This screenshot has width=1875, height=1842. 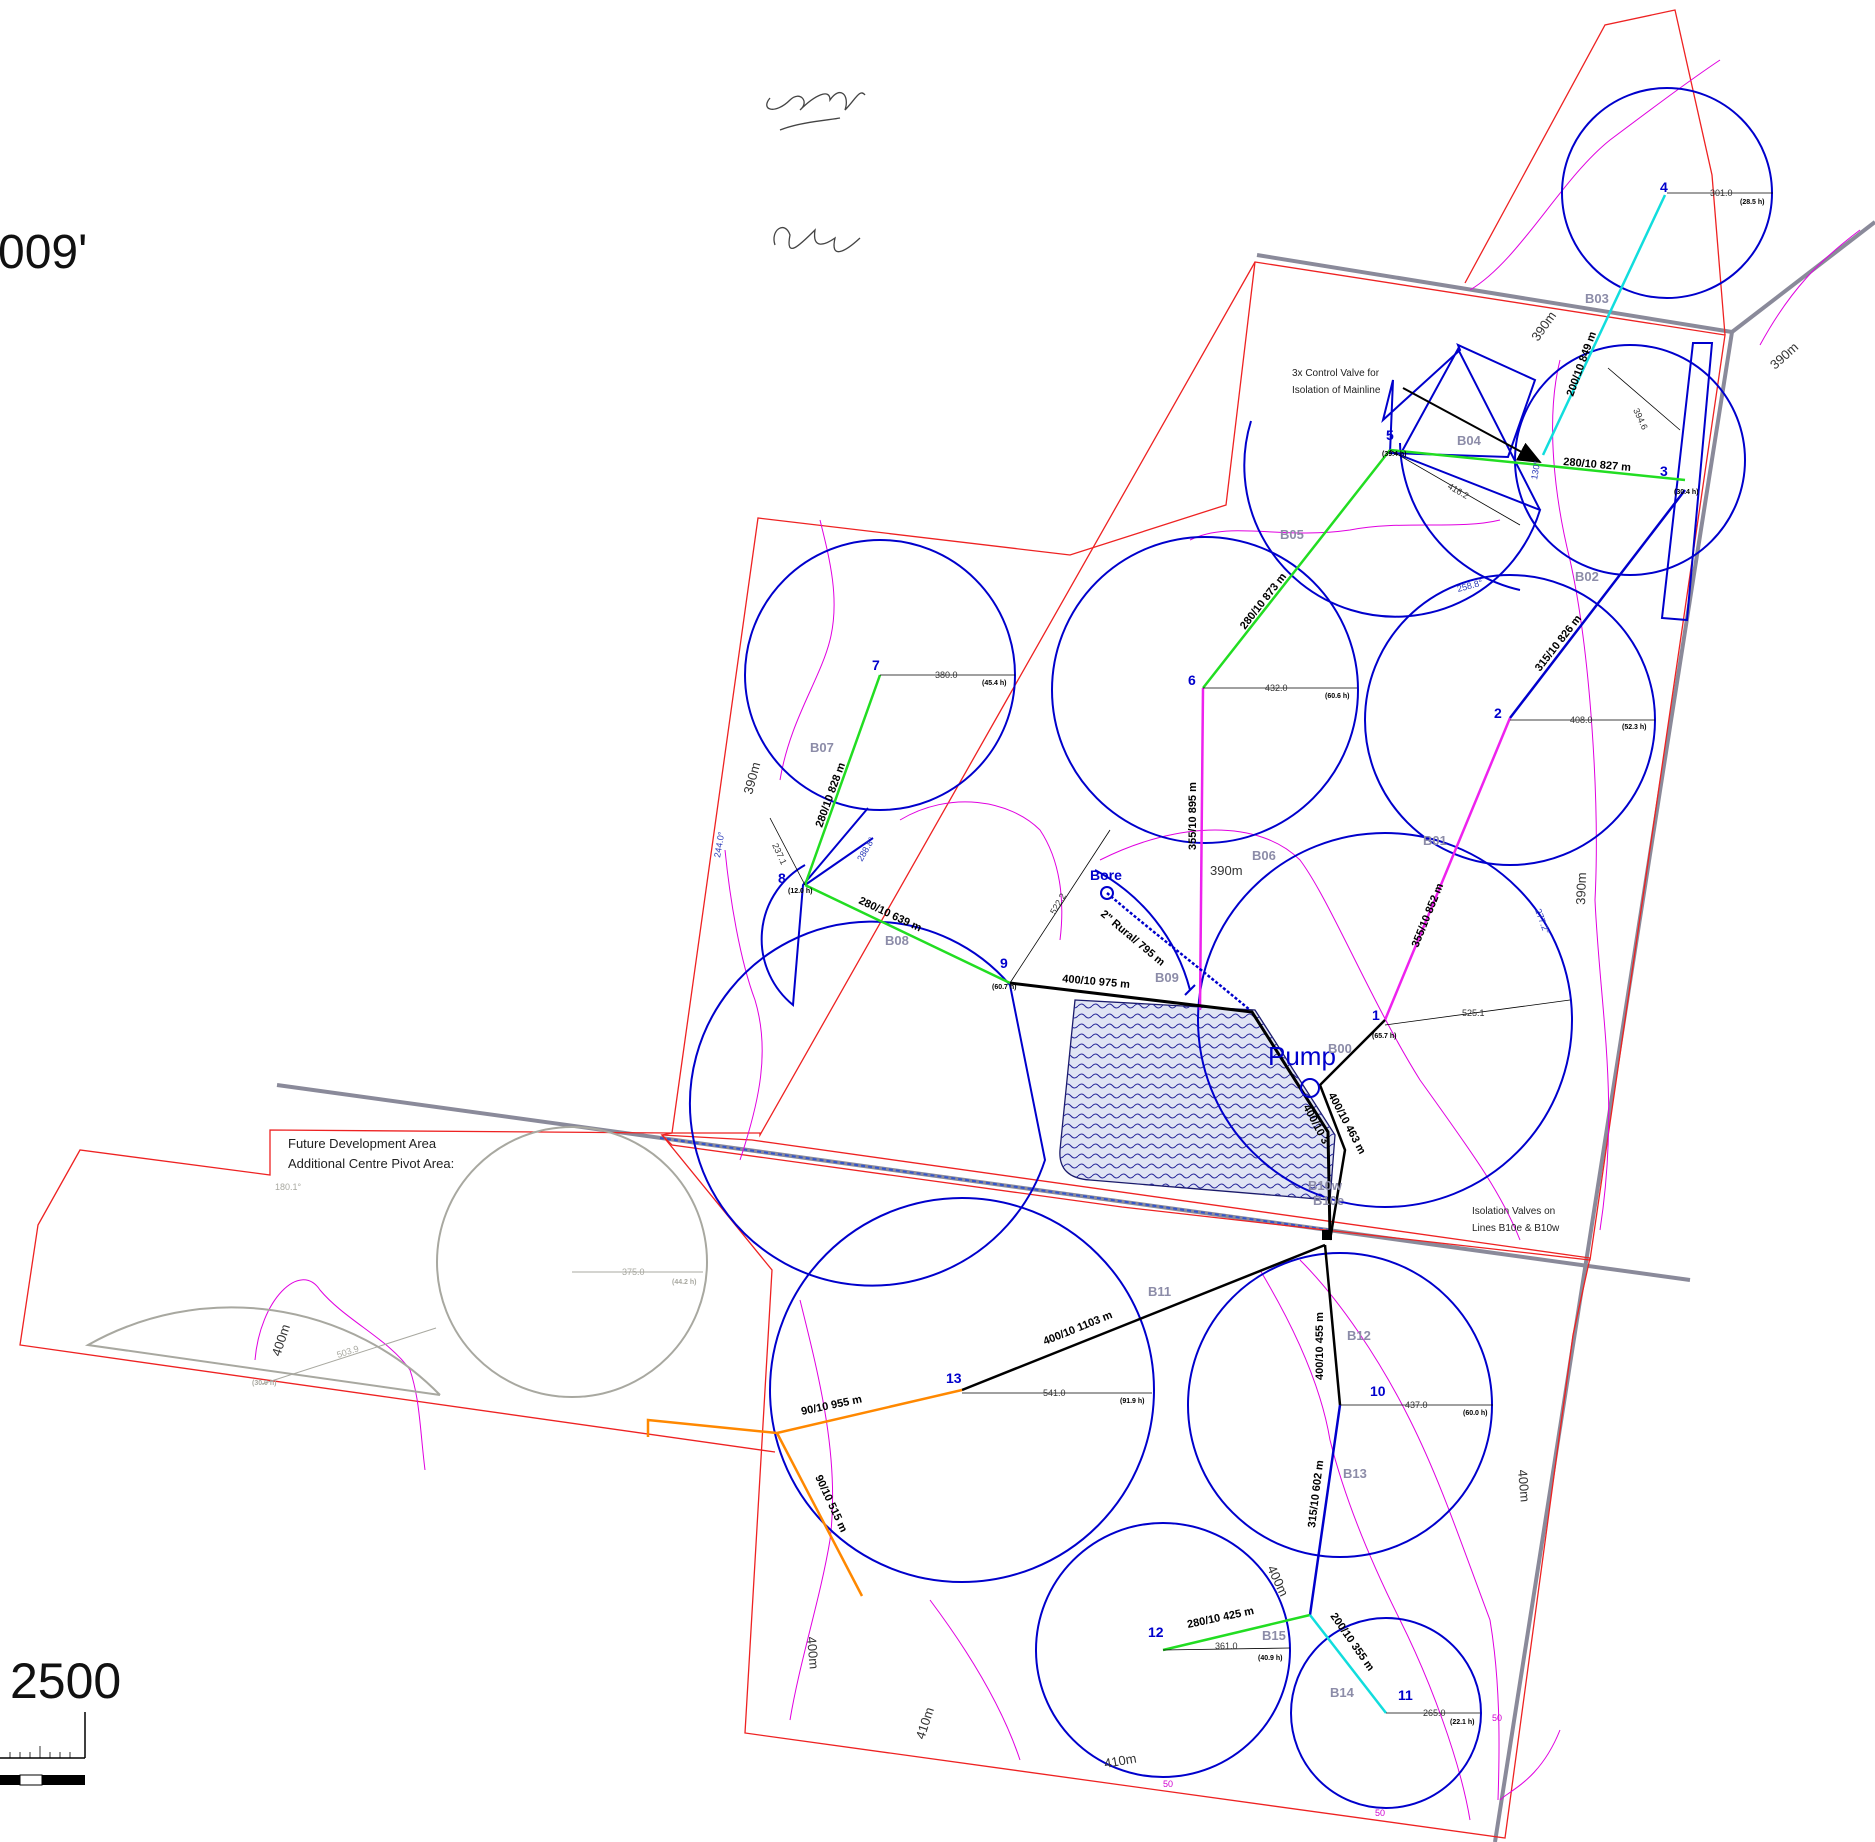 What do you see at coordinates (1292, 534) in the screenshot?
I see `block-b05: B05` at bounding box center [1292, 534].